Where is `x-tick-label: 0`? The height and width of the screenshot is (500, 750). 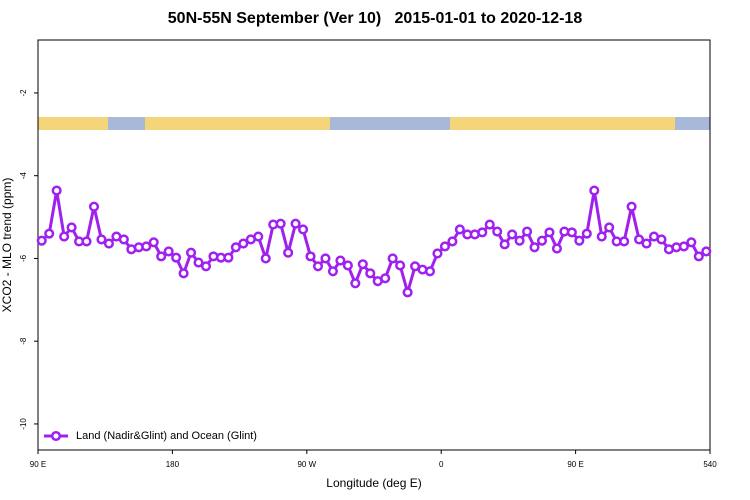 x-tick-label: 0 is located at coordinates (441, 464).